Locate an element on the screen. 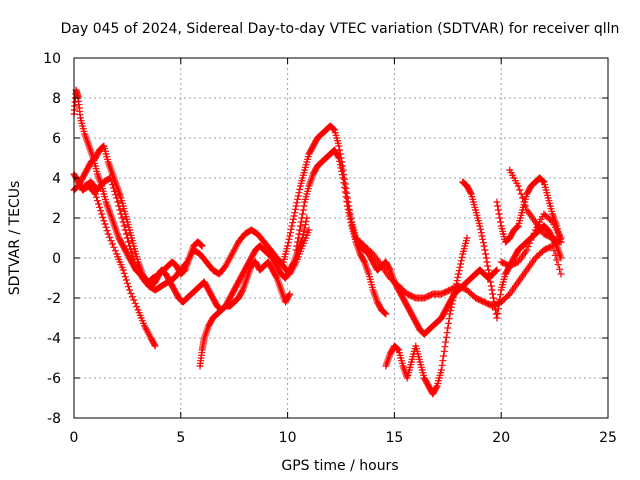 Image resolution: width=640 pixels, height=480 pixels. y-tick-label: 2 is located at coordinates (56, 219).